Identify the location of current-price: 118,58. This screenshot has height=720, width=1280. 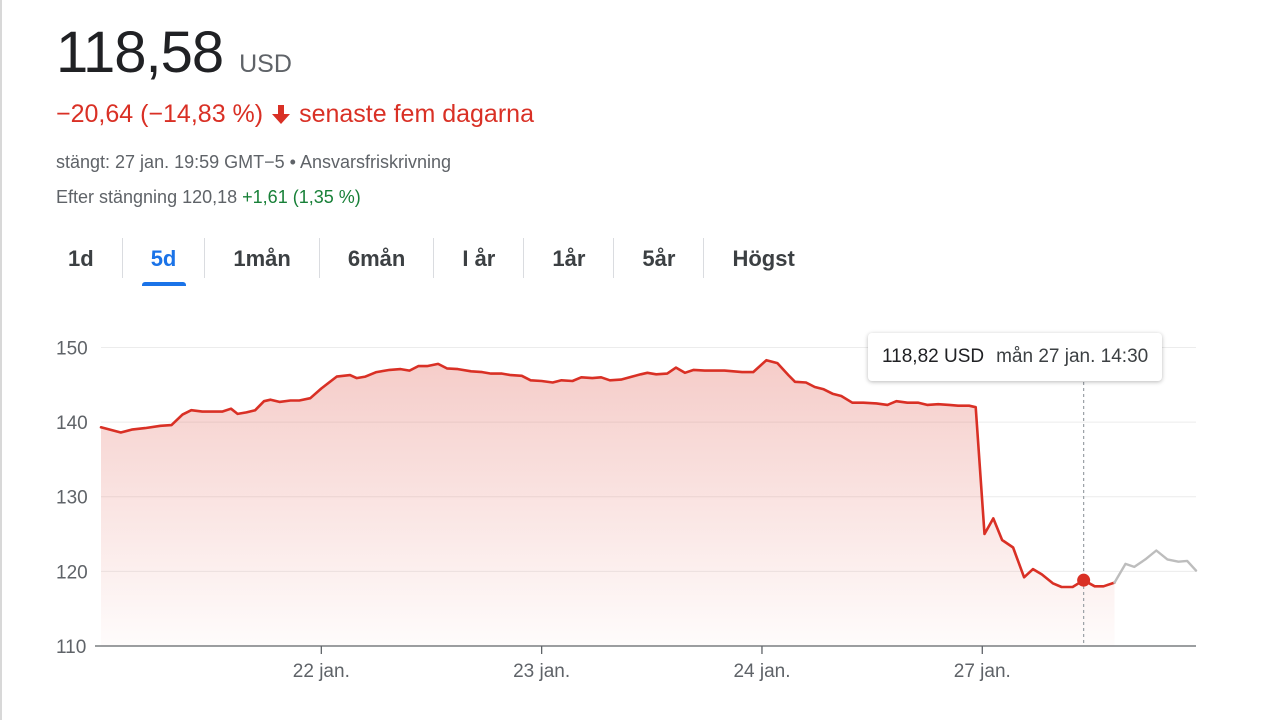
(140, 52).